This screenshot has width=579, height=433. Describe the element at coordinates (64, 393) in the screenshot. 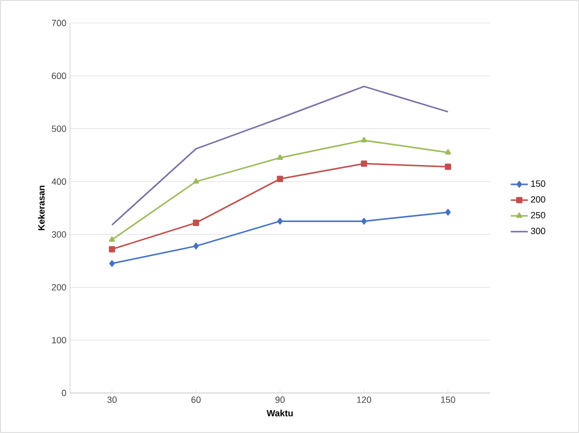

I see `y-tick-label: 0` at that location.